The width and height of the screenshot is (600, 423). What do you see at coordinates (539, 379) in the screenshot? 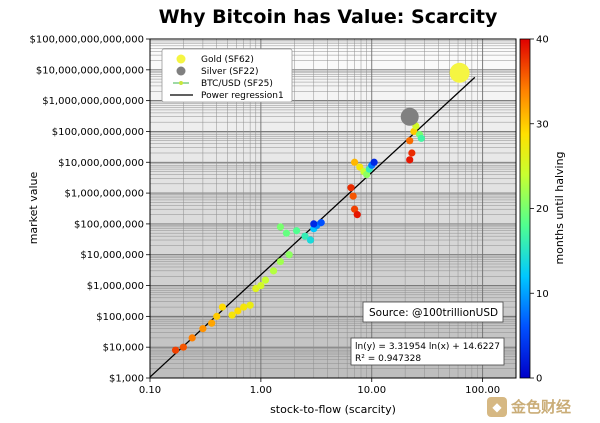
I see `colorbar-tick-label: 0` at bounding box center [539, 379].